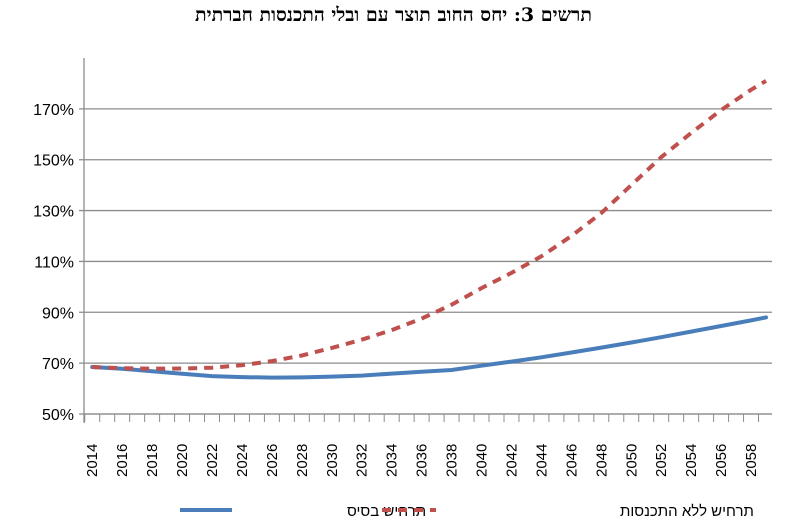 The height and width of the screenshot is (523, 787). Describe the element at coordinates (302, 460) in the screenshot. I see `x-tick-label: 2028` at that location.